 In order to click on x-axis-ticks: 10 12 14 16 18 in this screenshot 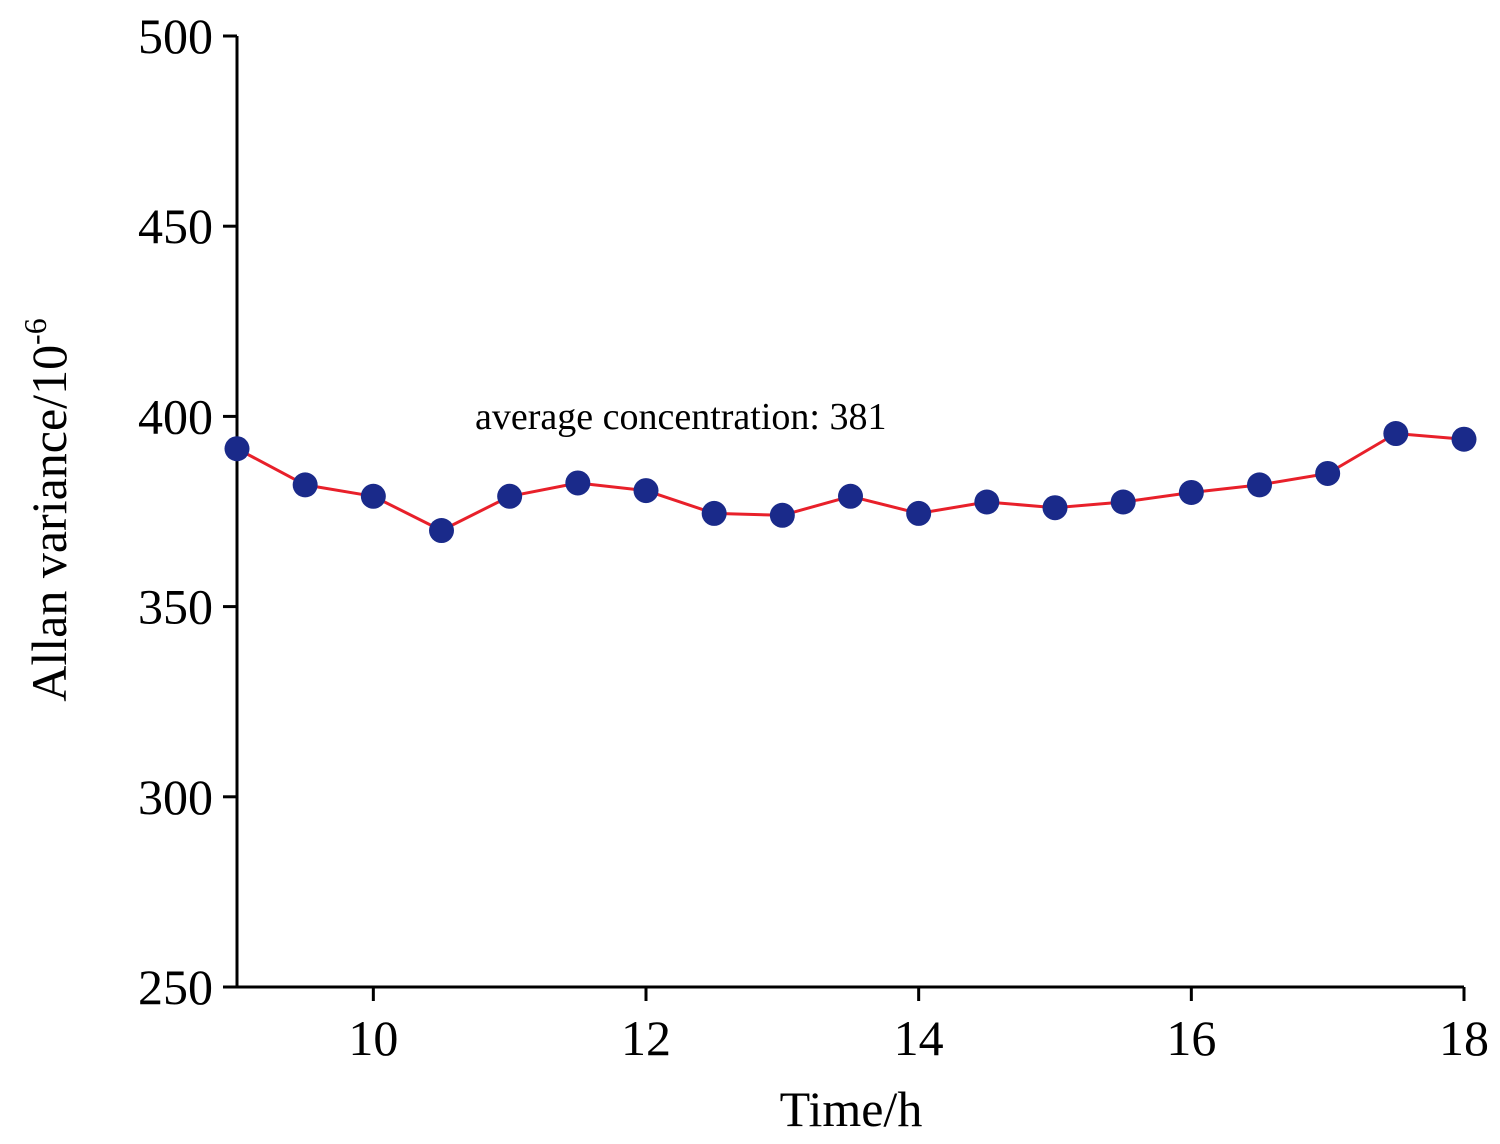, I will do `click(918, 1026)`.